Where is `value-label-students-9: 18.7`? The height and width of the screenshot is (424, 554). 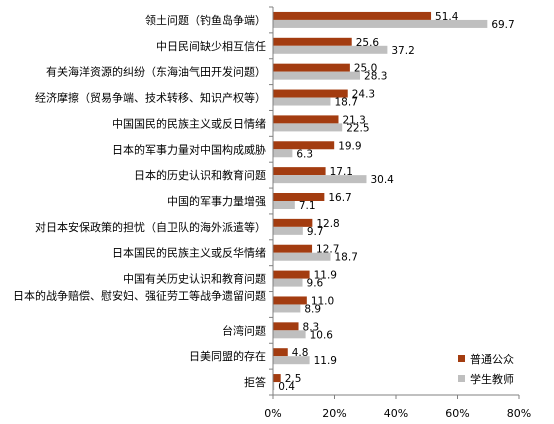
value-label-students-9: 18.7 is located at coordinates (346, 258).